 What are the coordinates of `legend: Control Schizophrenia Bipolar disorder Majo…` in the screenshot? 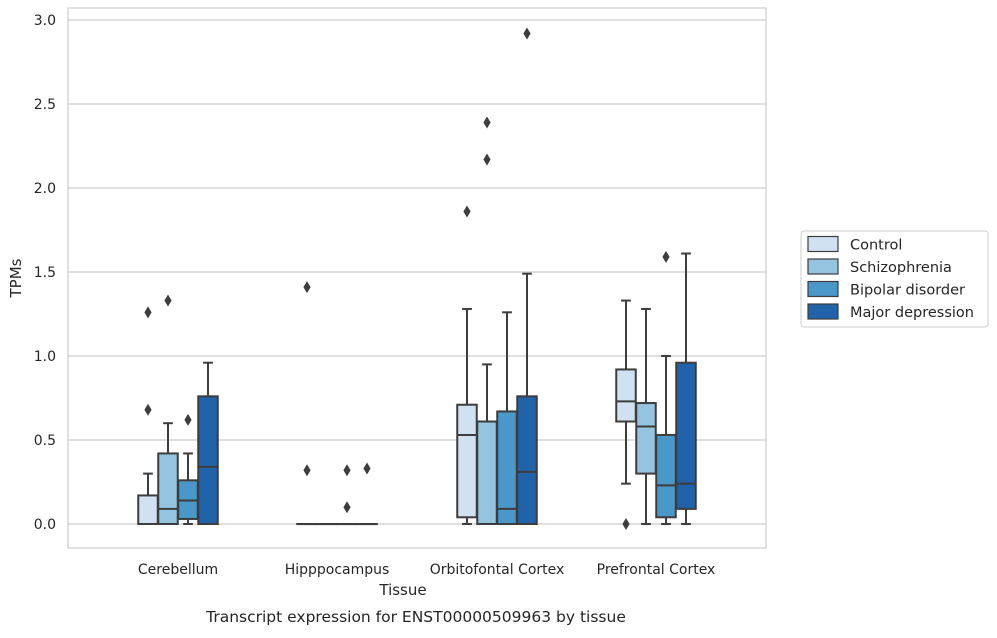 It's located at (894, 279).